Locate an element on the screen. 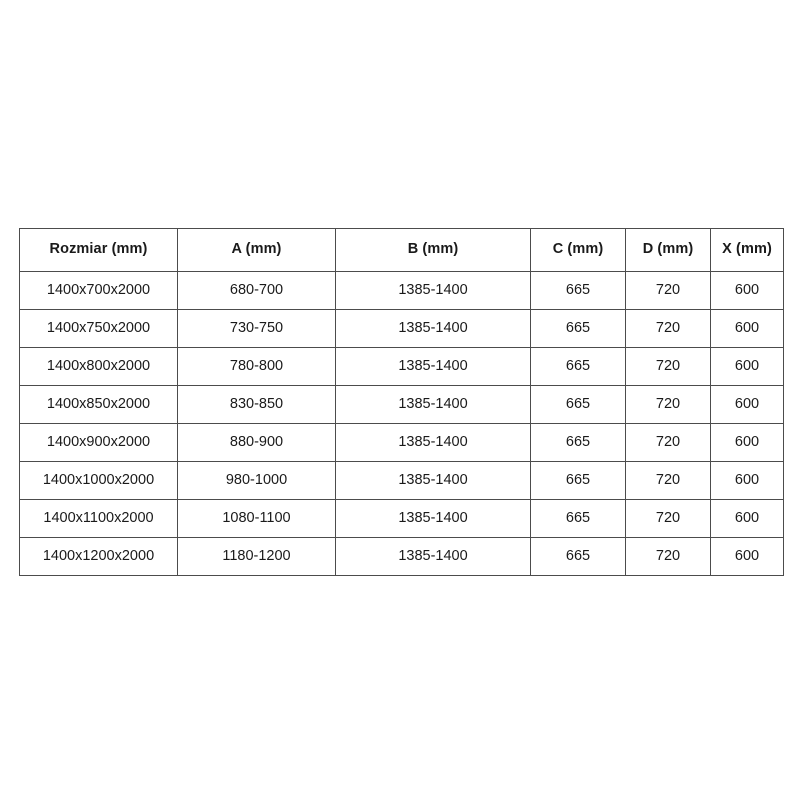 This screenshot has height=800, width=800. cell-size: 1400x800x2000 is located at coordinates (98, 366).